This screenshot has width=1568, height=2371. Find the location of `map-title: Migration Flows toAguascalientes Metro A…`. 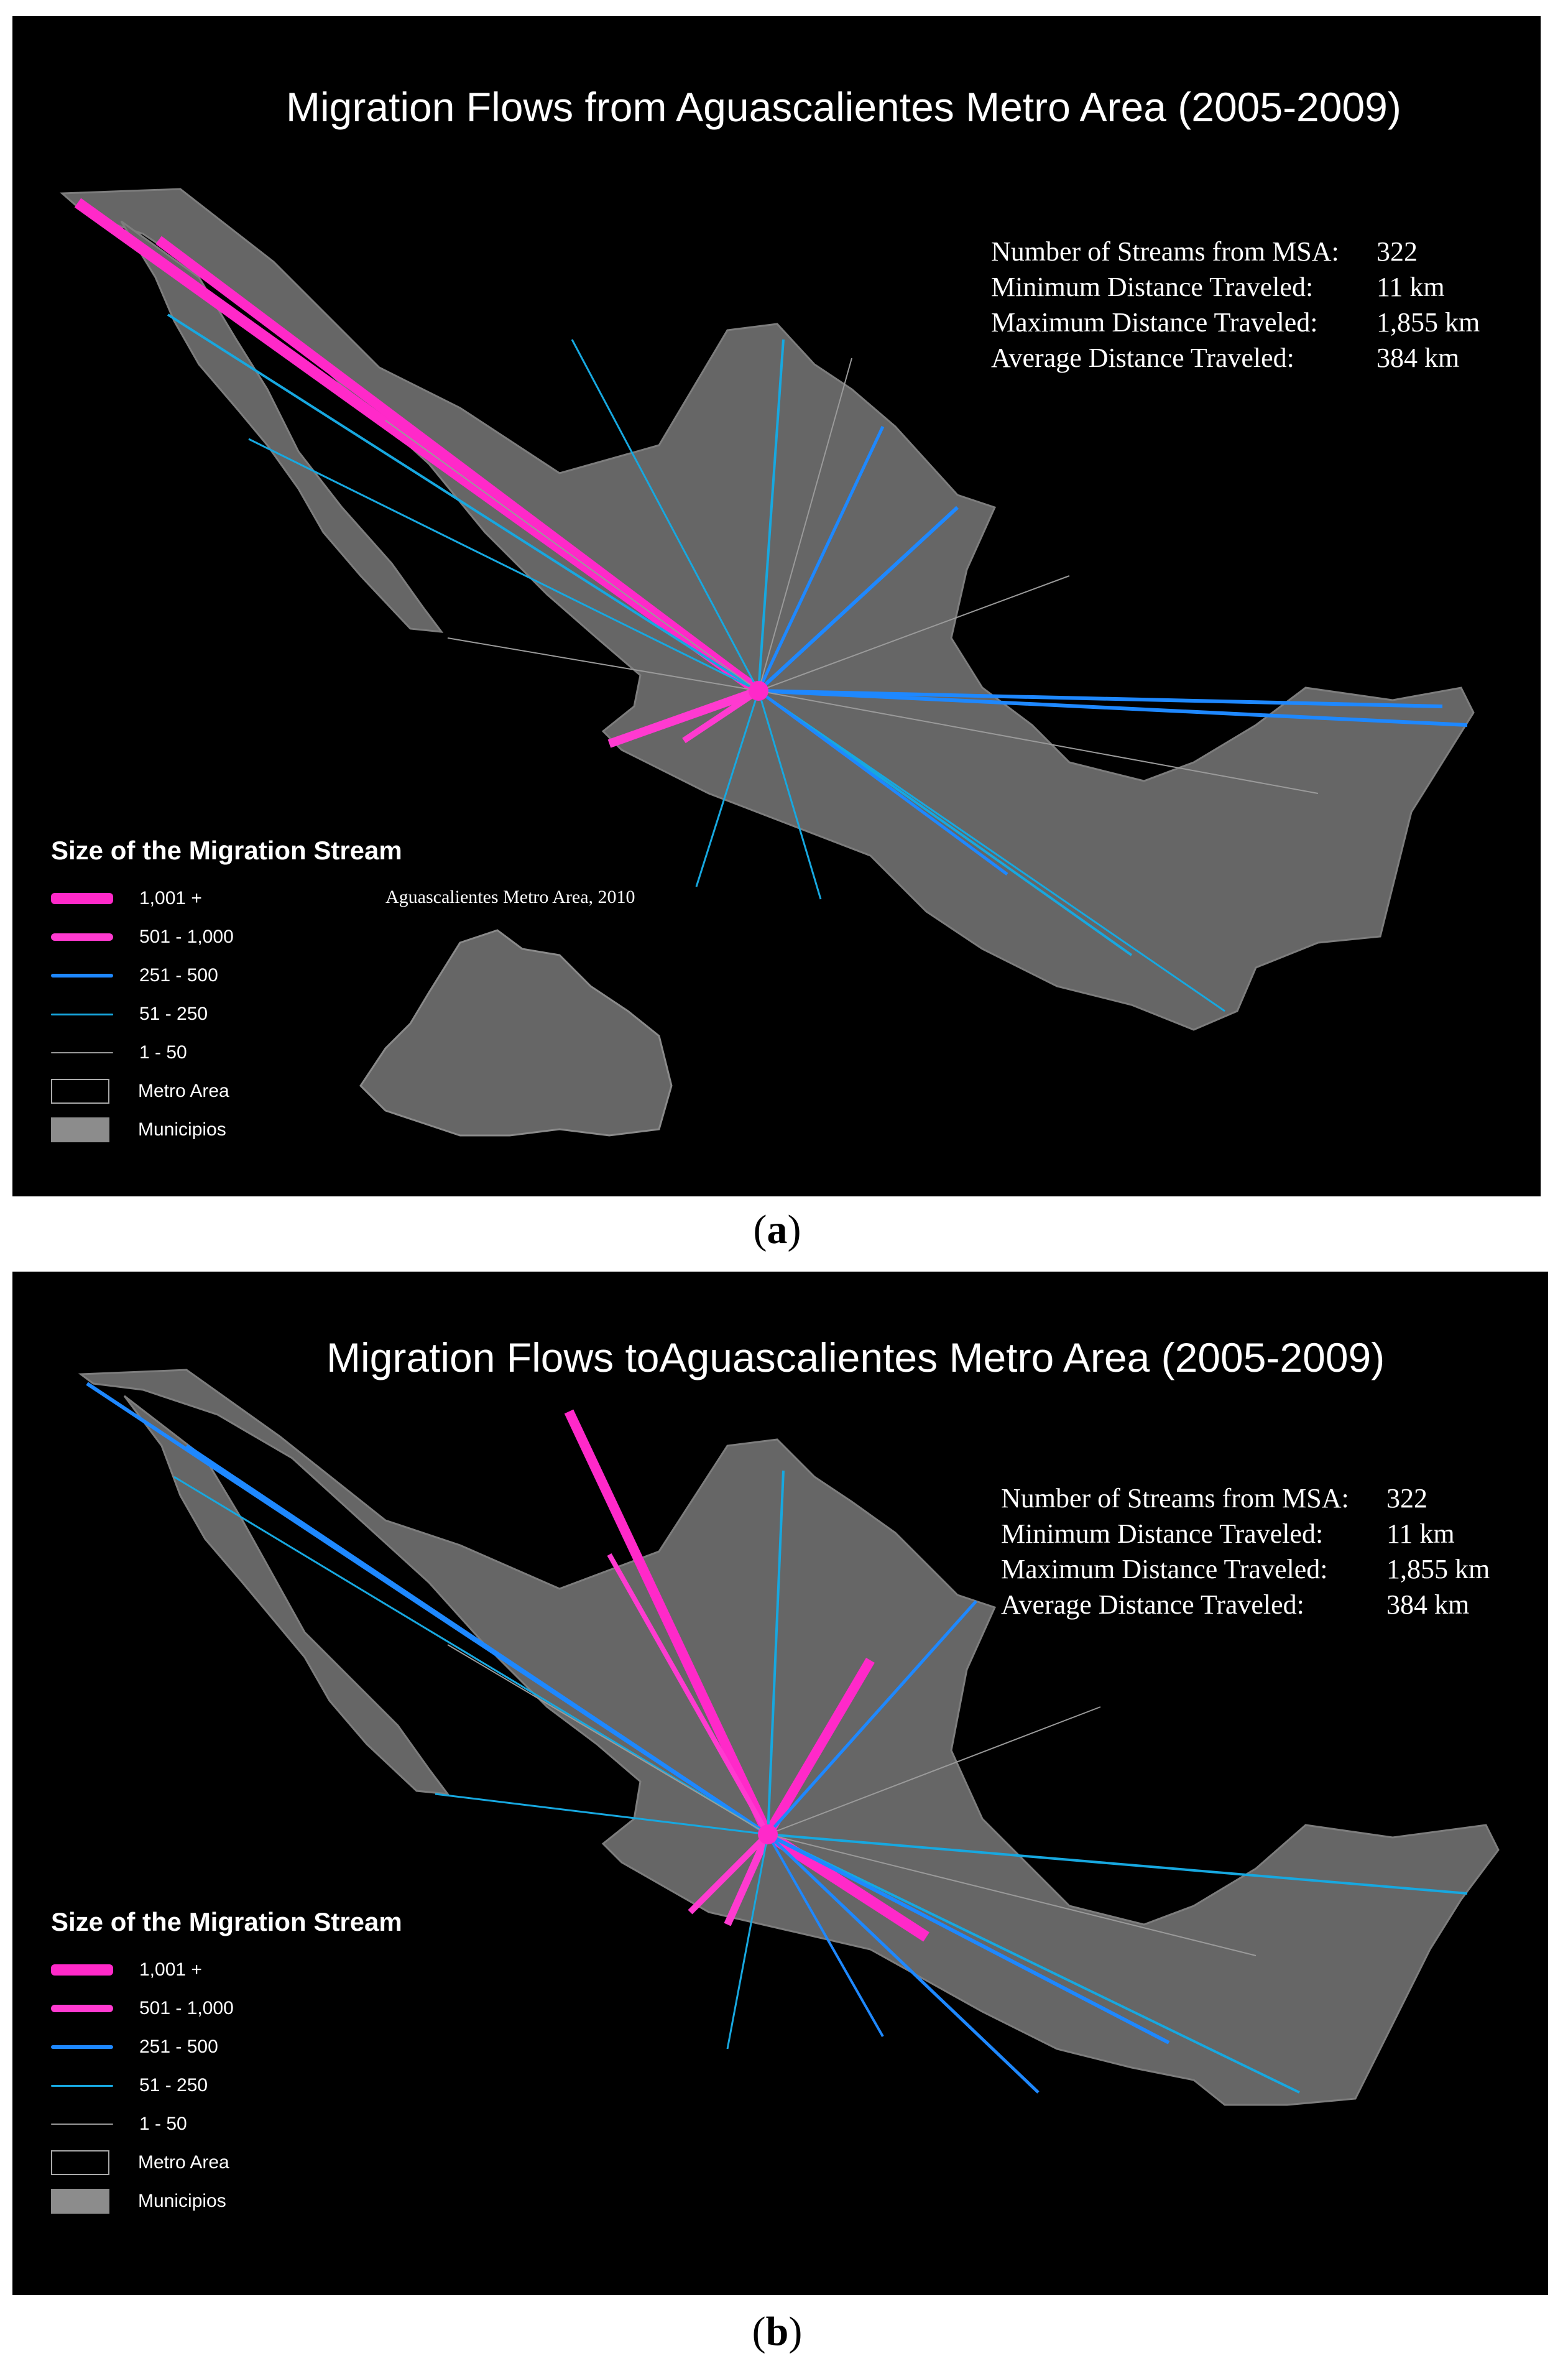

map-title: Migration Flows toAguascalientes Metro A… is located at coordinates (855, 1357).